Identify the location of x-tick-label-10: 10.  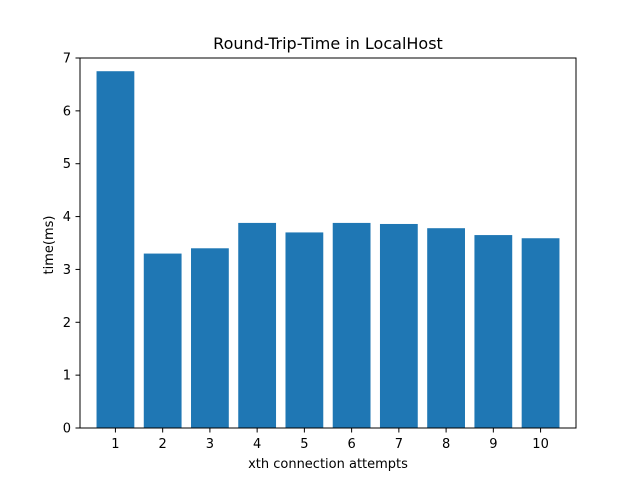
(540, 444).